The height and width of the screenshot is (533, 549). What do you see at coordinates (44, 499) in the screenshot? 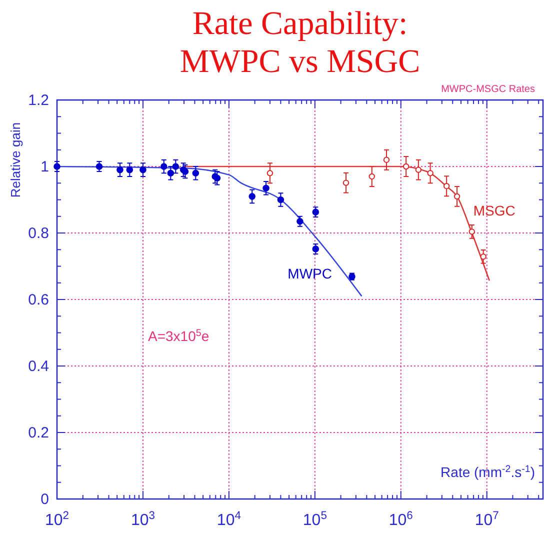
I see `y-tick-label: 0` at bounding box center [44, 499].